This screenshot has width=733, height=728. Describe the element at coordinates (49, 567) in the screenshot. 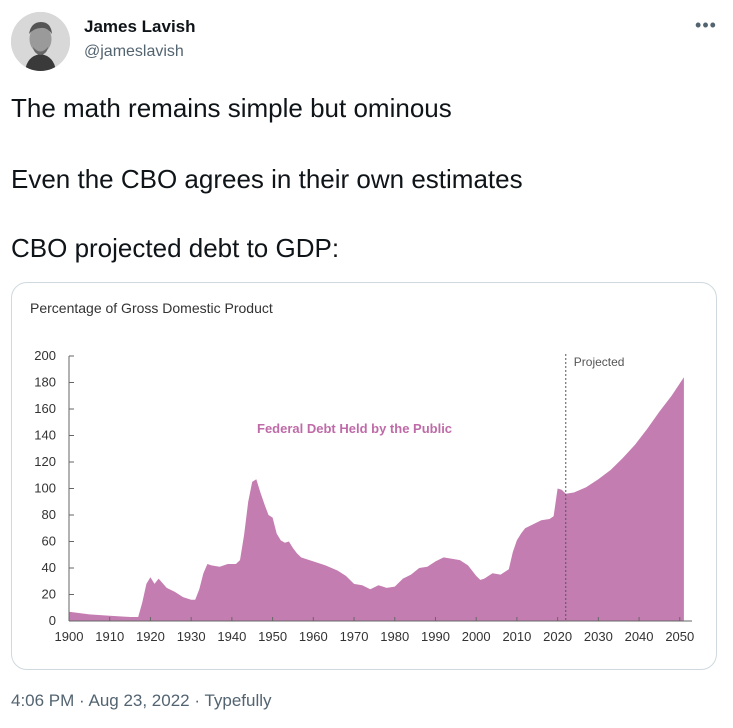

I see `y-tick-label: 40` at that location.